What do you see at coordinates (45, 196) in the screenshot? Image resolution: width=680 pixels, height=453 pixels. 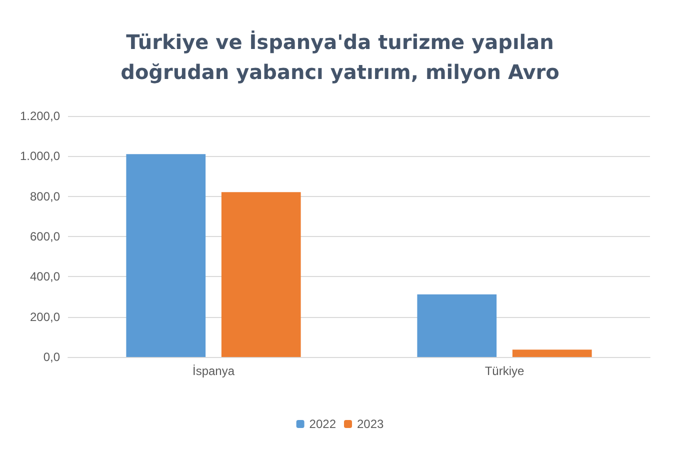 I see `y-tick-label: 800,0` at bounding box center [45, 196].